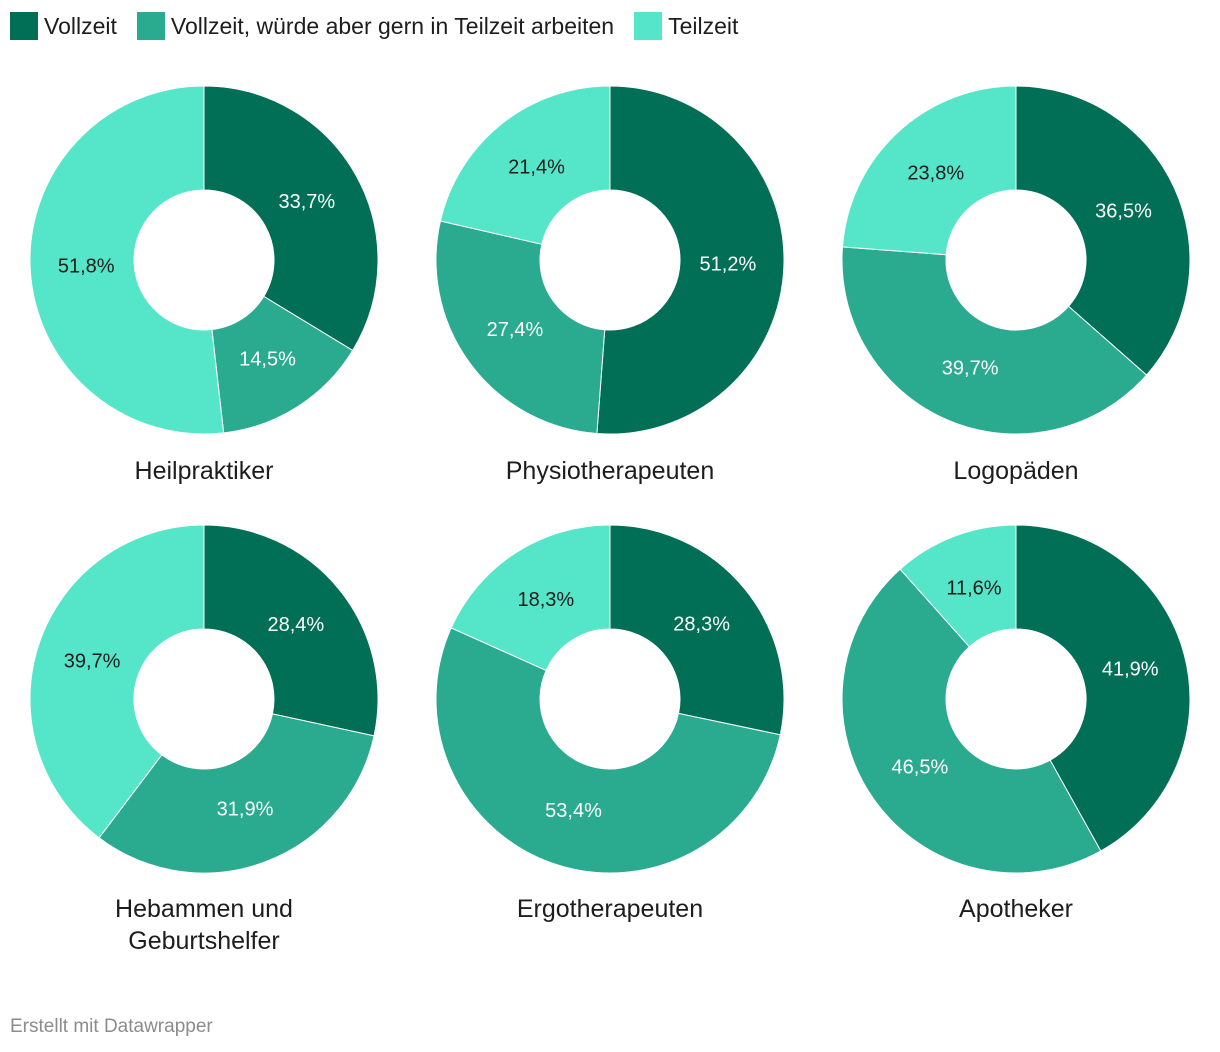 Image resolution: width=1220 pixels, height=1052 pixels. I want to click on legend-swatch-vollzeit-teilzeit-wunsch, so click(150, 26).